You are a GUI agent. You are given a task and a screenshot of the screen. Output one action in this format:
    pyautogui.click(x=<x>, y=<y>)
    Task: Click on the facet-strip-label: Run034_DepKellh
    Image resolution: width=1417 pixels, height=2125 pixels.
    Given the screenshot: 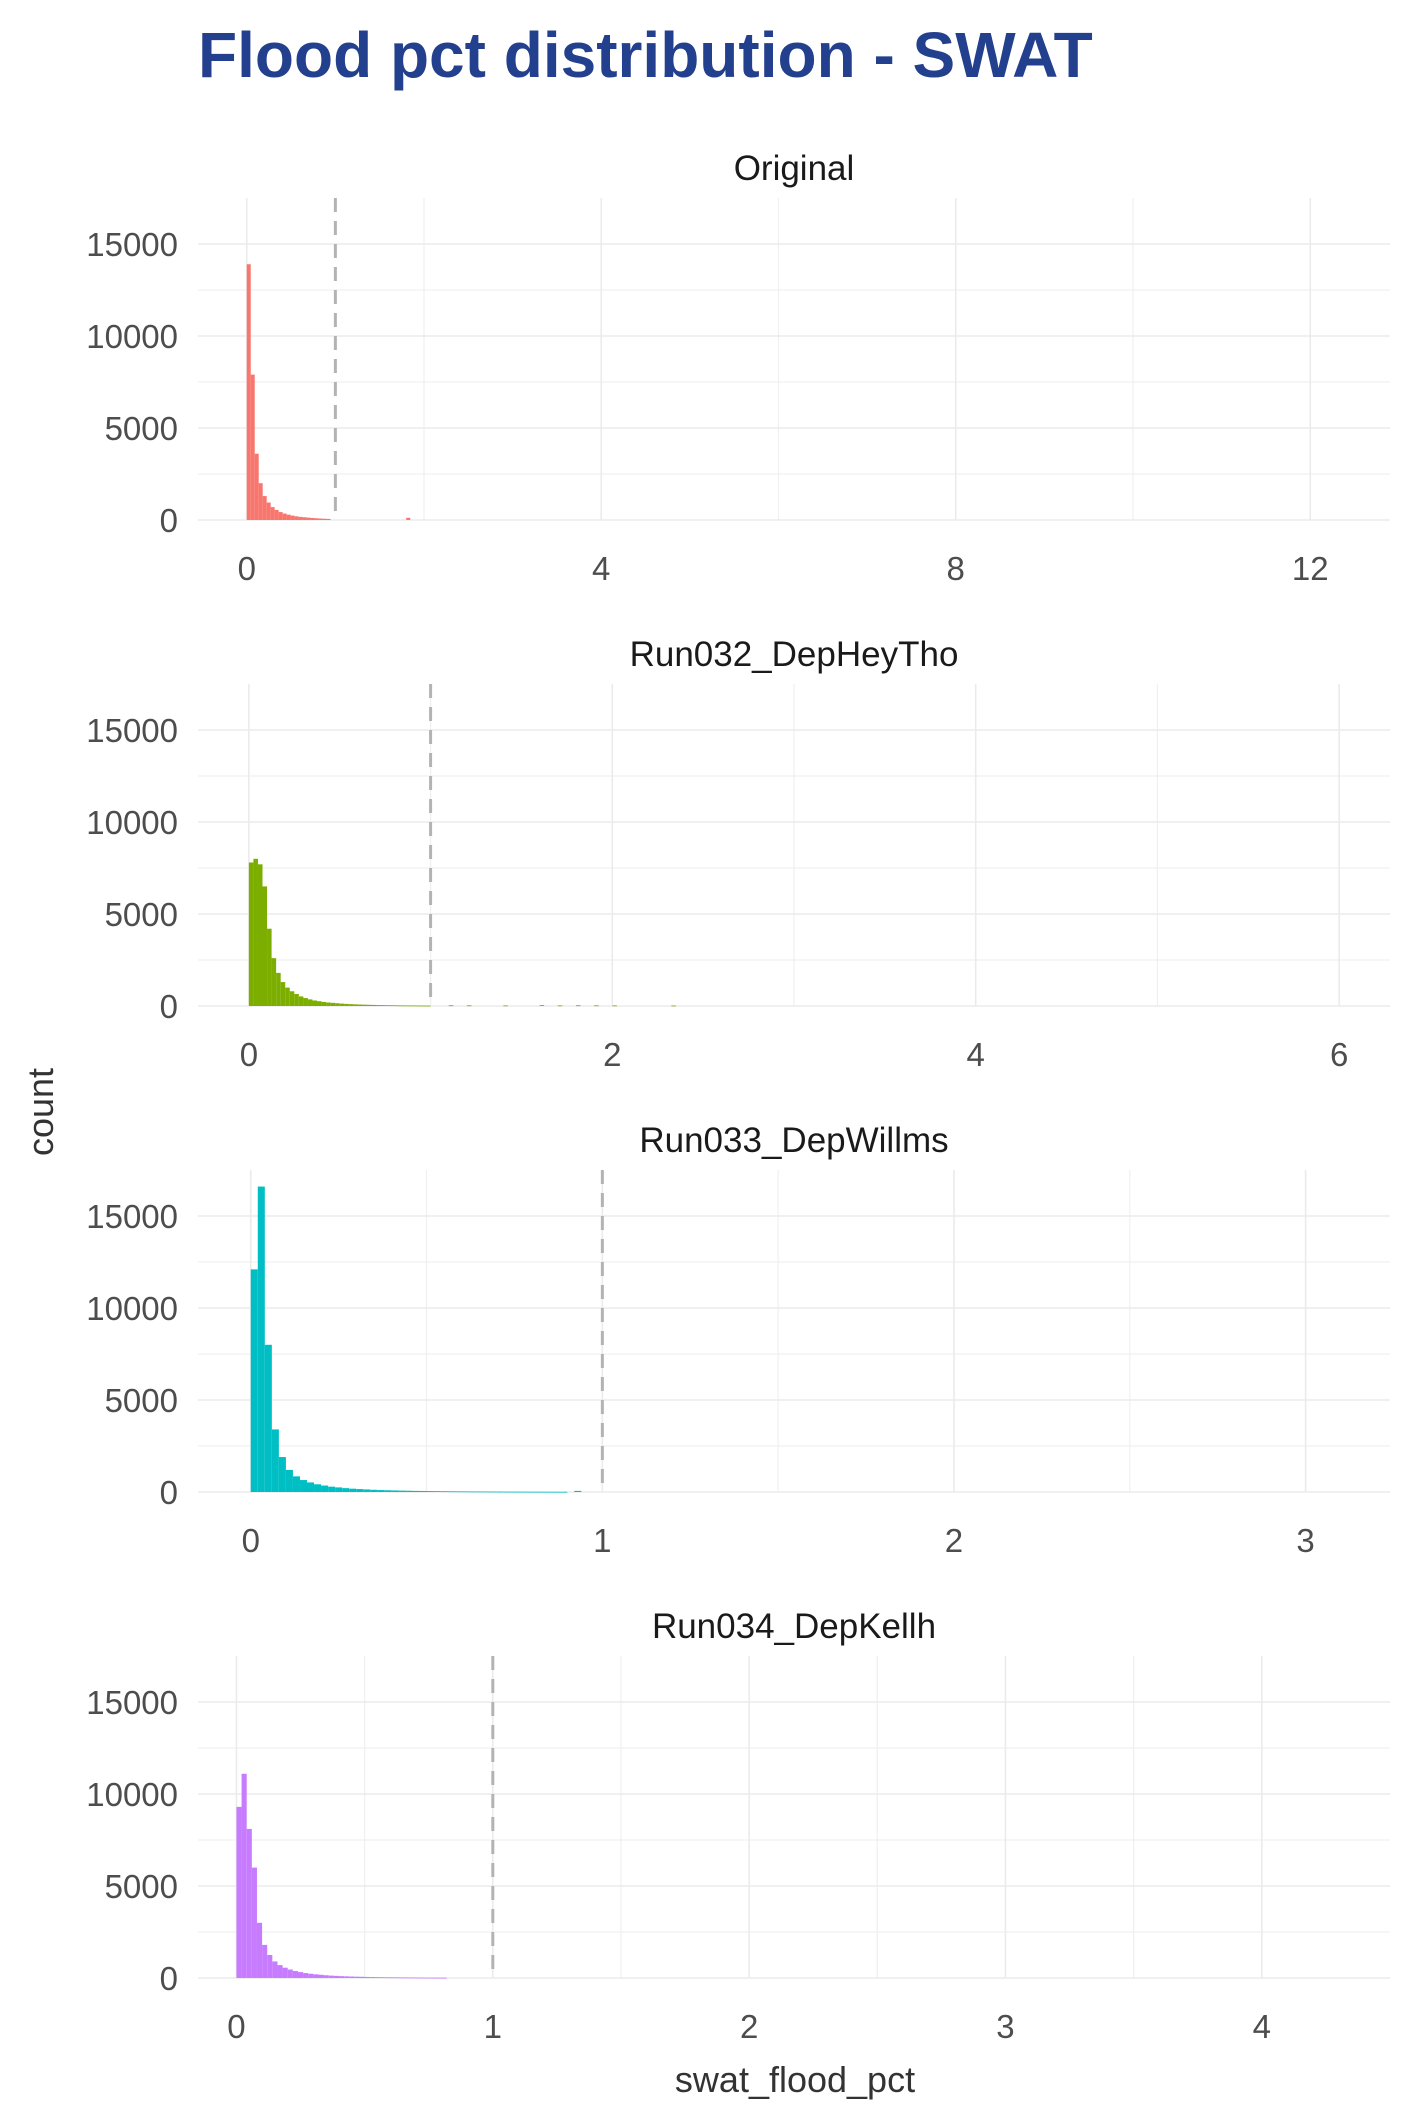 What is the action you would take?
    pyautogui.click(x=794, y=1626)
    